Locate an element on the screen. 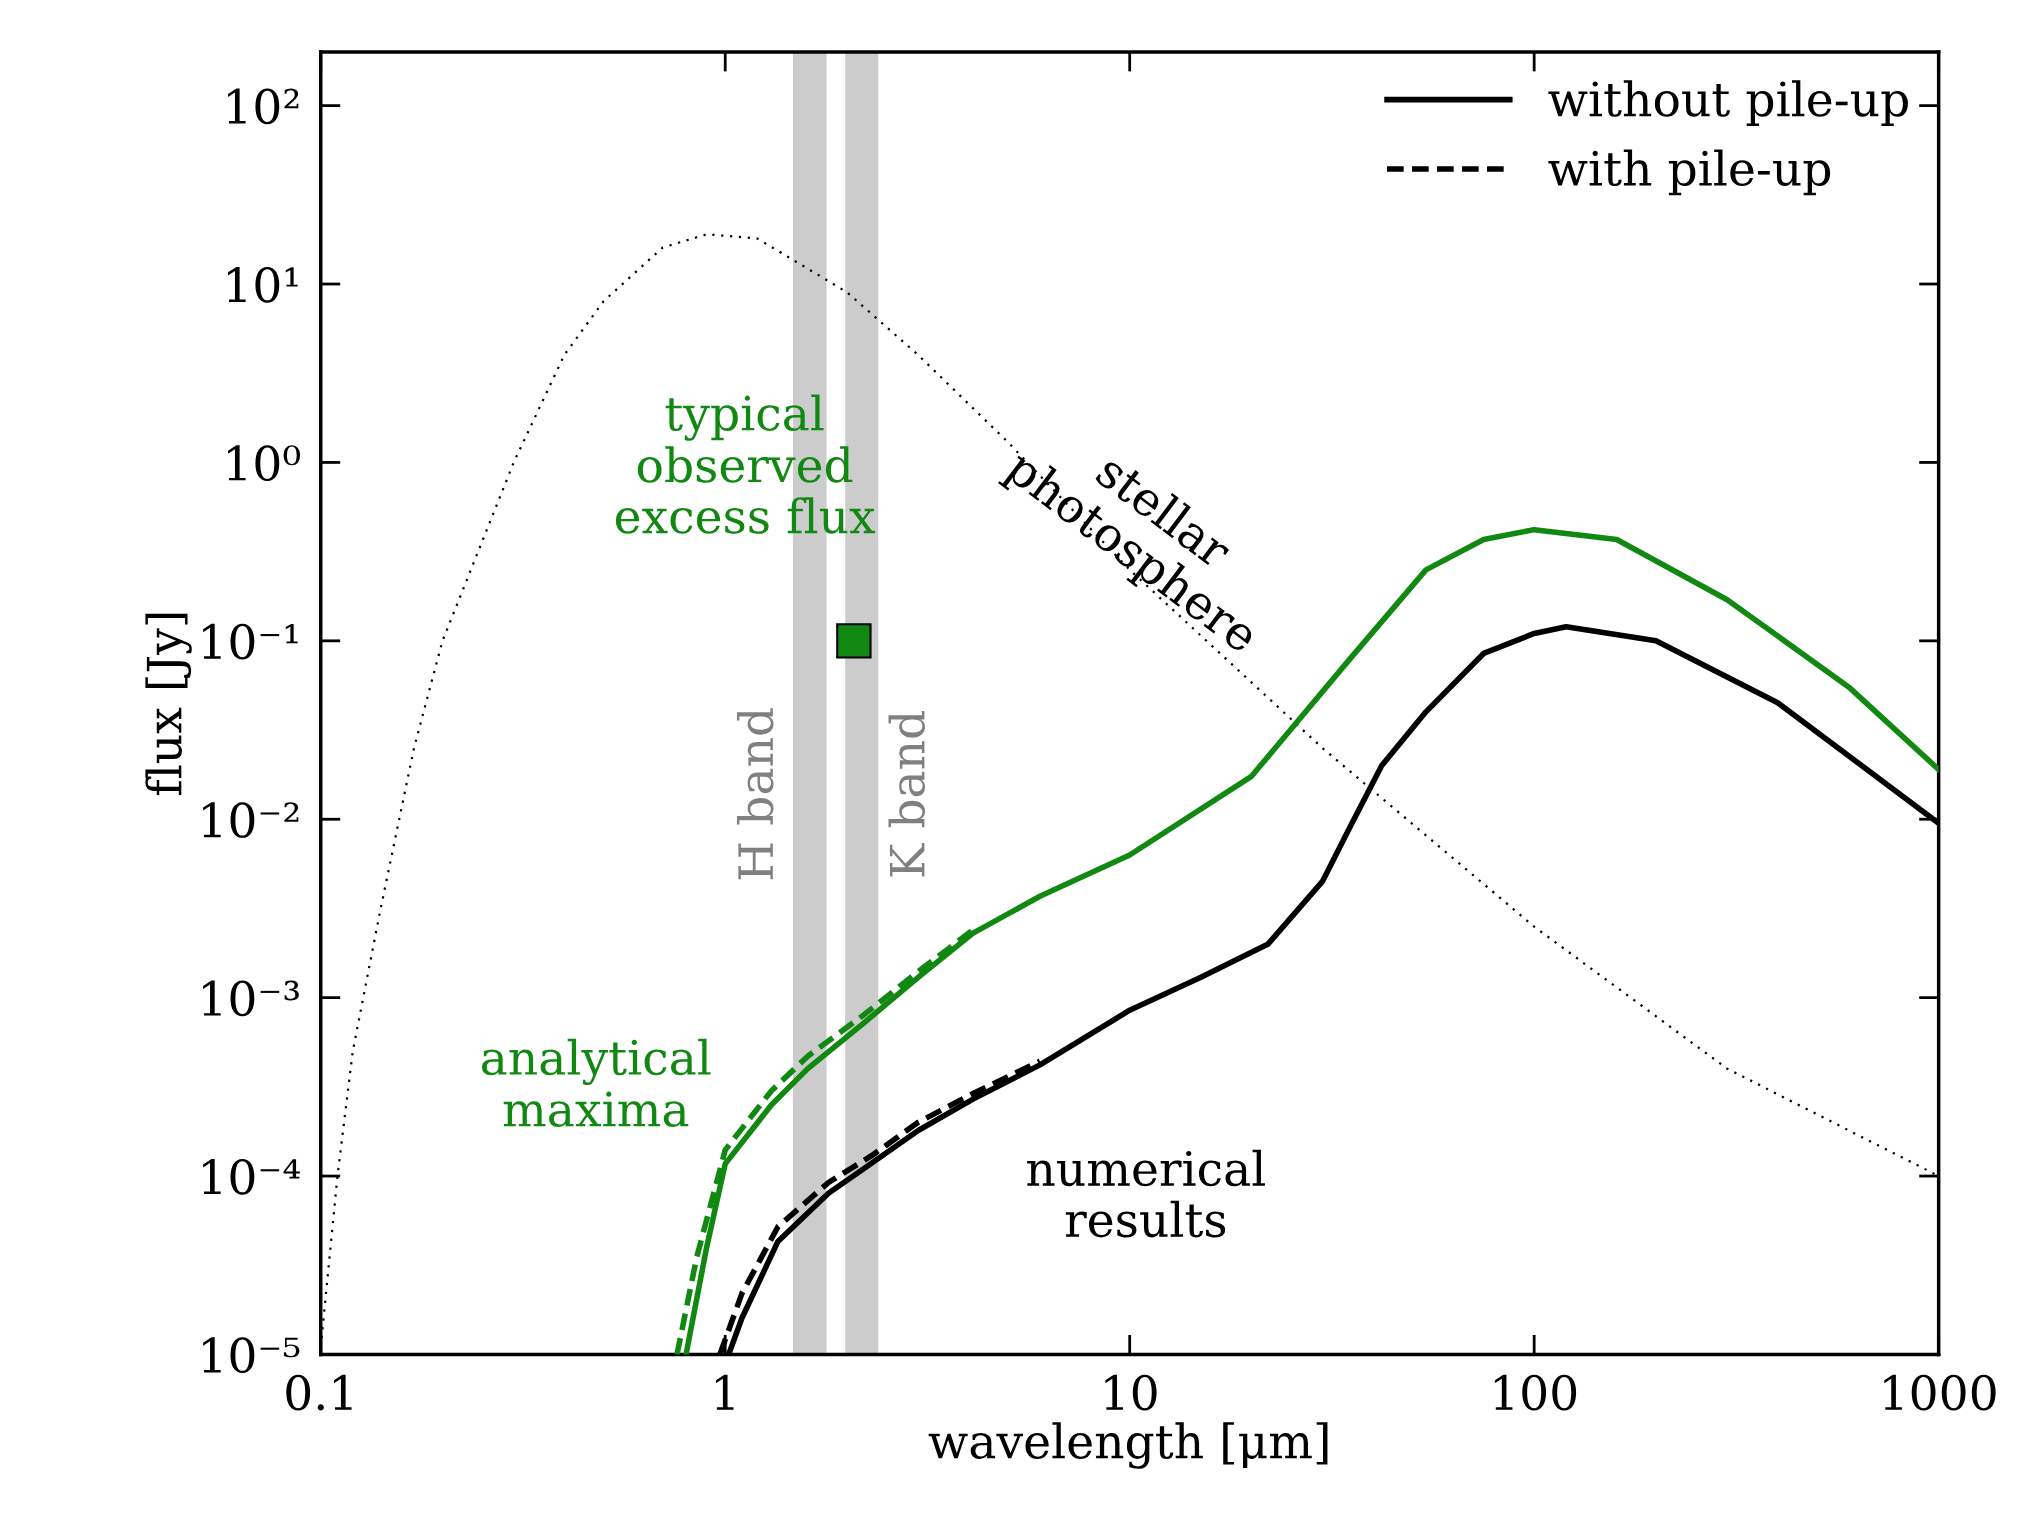  annotation: analytical maxima is located at coordinates (596, 1083).